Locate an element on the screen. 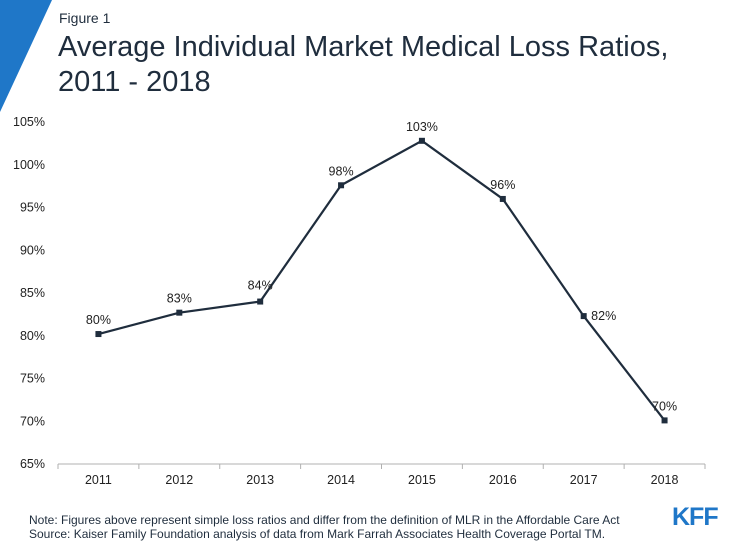 The width and height of the screenshot is (735, 551). data-label: 96% is located at coordinates (502, 185).